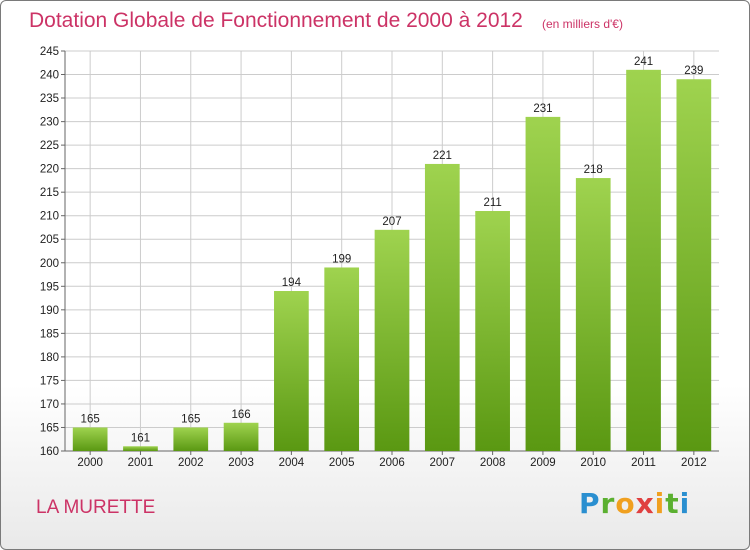 This screenshot has height=550, width=750. What do you see at coordinates (49, 146) in the screenshot?
I see `y-tick-label: 225` at bounding box center [49, 146].